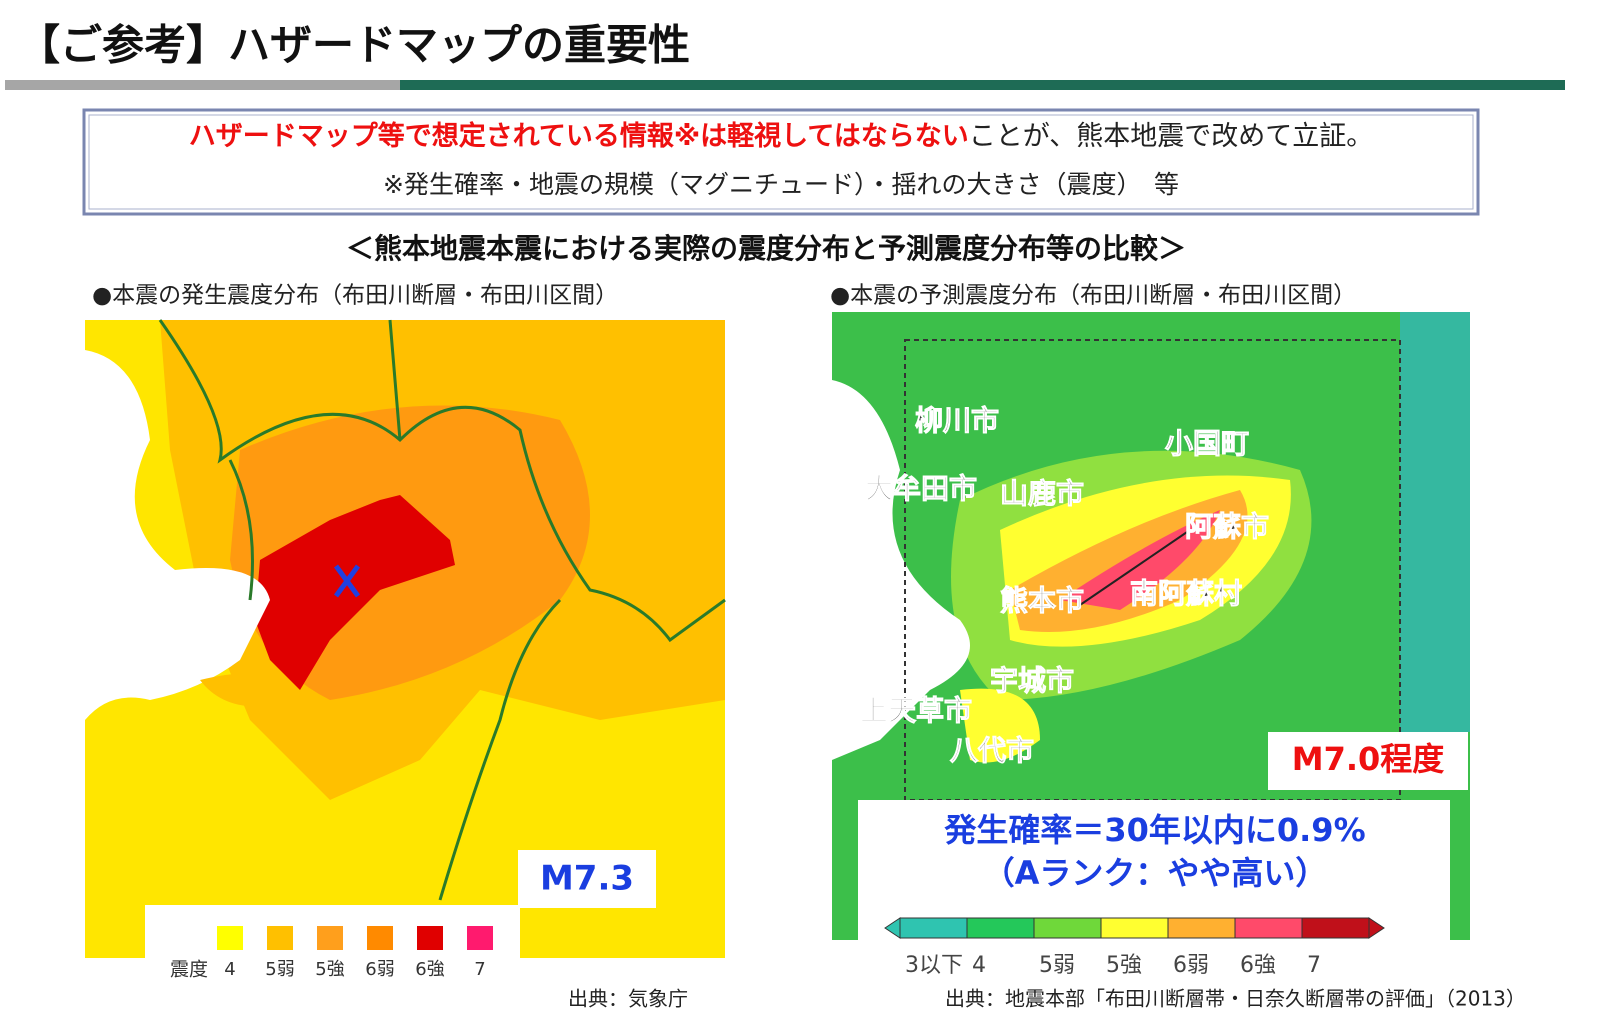 The height and width of the screenshot is (1036, 1600). What do you see at coordinates (1191, 965) in the screenshot?
I see `colorbar-label: 6弱` at bounding box center [1191, 965].